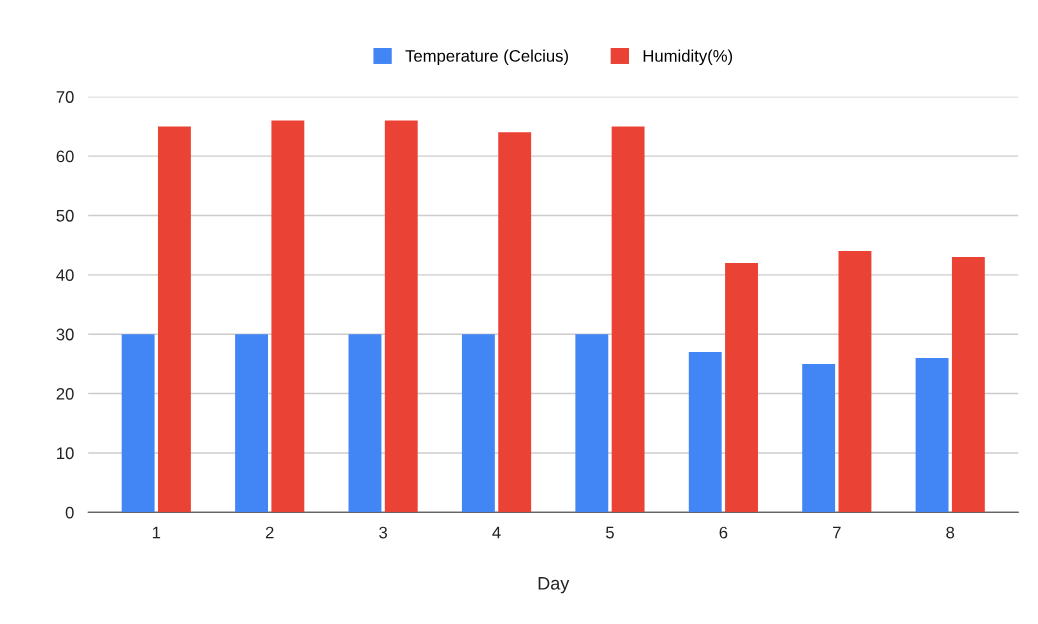 The height and width of the screenshot is (624, 1038). What do you see at coordinates (269, 532) in the screenshot?
I see `x-tick-label: 2` at bounding box center [269, 532].